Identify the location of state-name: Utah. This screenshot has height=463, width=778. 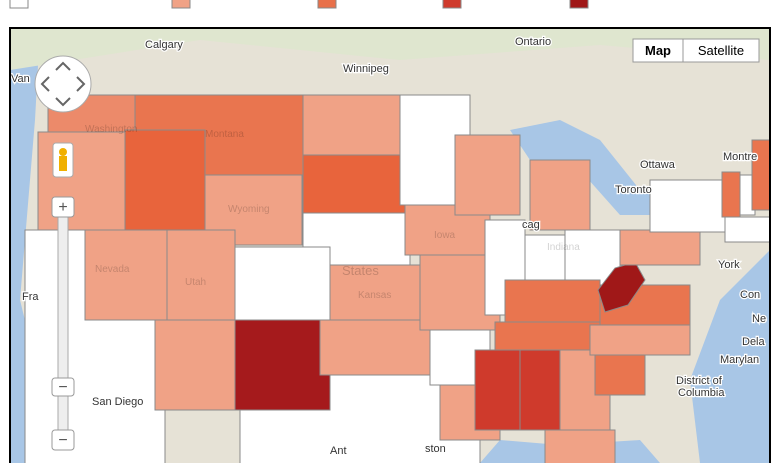
(195, 282).